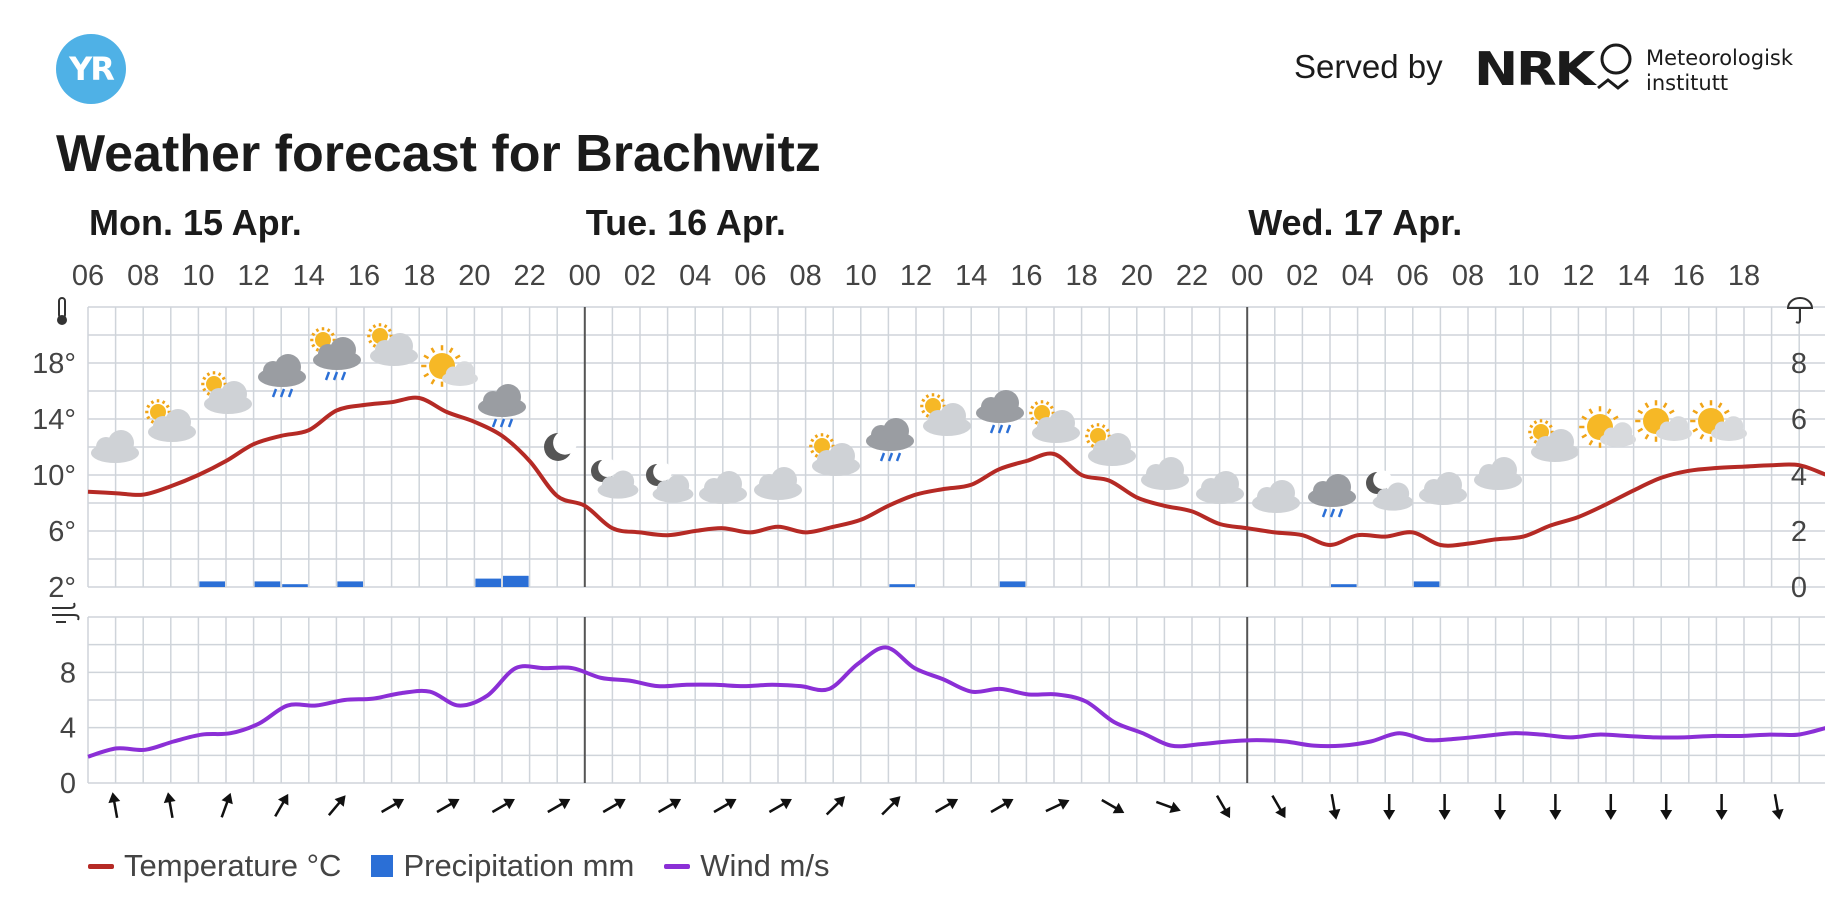 The image size is (1825, 912). What do you see at coordinates (54, 476) in the screenshot?
I see `temp-tick-label: 10°` at bounding box center [54, 476].